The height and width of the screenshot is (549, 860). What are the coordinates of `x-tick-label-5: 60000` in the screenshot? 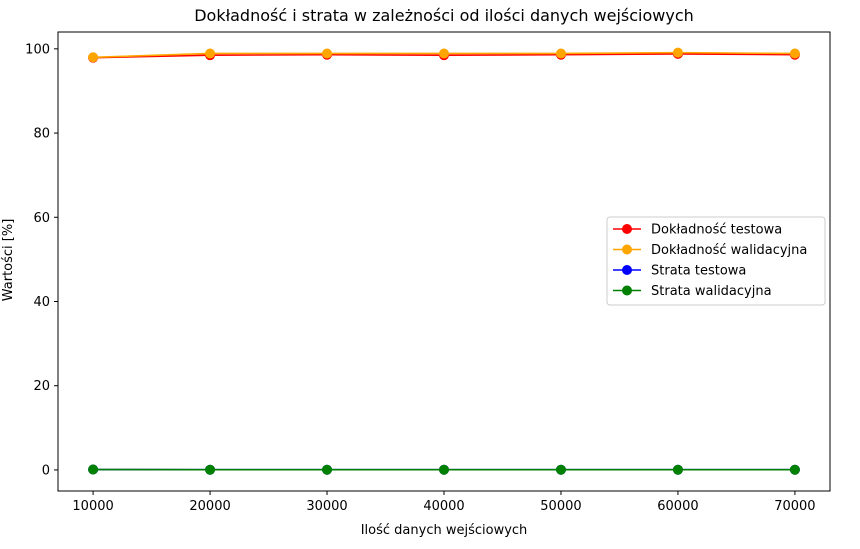 It's located at (677, 506).